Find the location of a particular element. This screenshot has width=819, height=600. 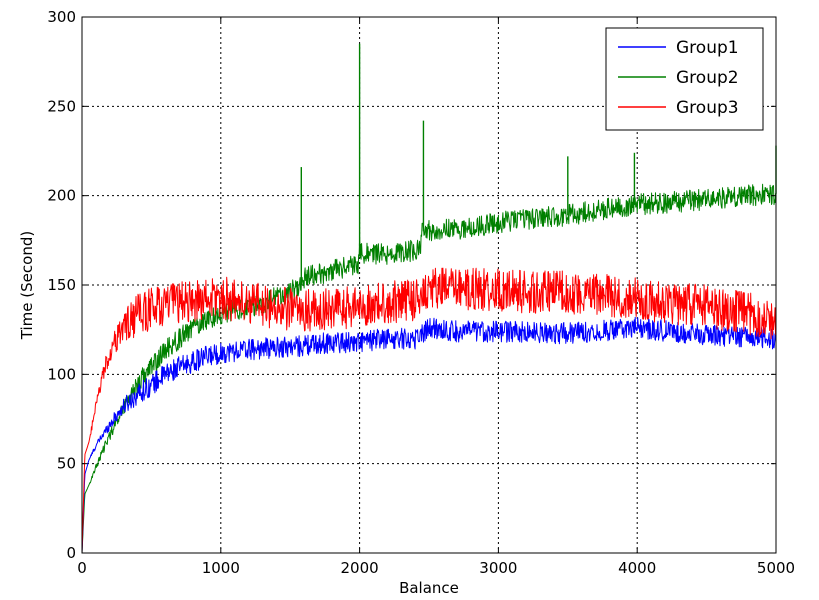

y-tick-label-2: 100 is located at coordinates (61, 374).